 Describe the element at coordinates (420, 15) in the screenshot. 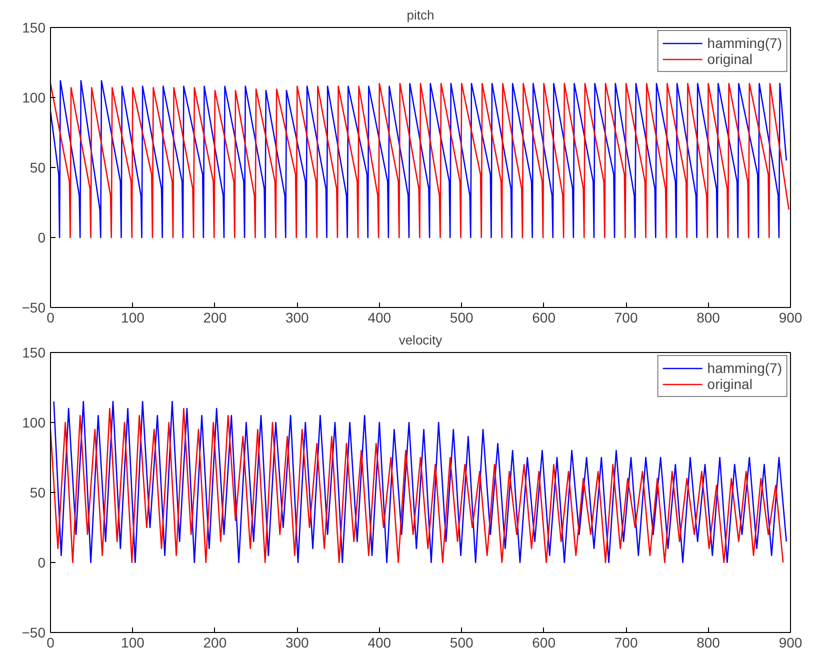

I see `chart-title: pitch` at that location.